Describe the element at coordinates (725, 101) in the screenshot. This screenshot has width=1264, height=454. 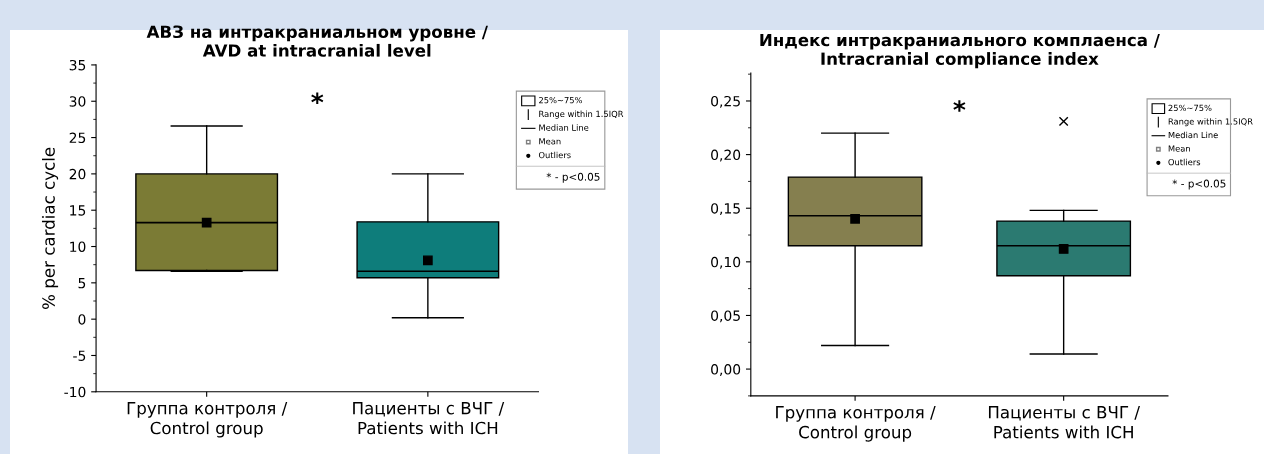
I see `y-tick-label: 0,25` at that location.